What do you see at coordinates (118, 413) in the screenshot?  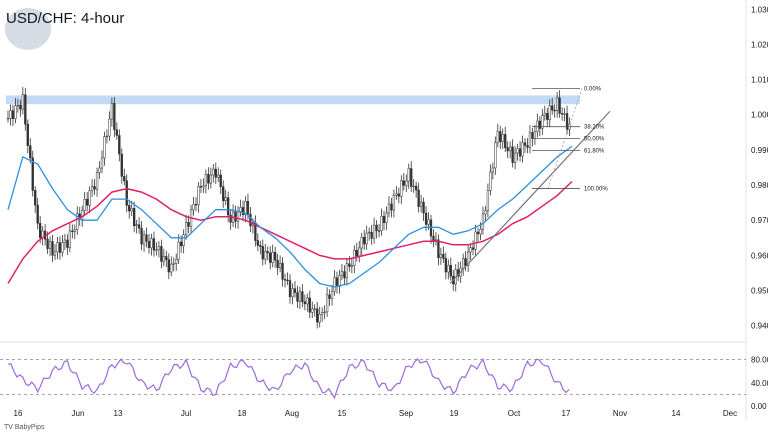 I see `time-tick-label: 13` at bounding box center [118, 413].